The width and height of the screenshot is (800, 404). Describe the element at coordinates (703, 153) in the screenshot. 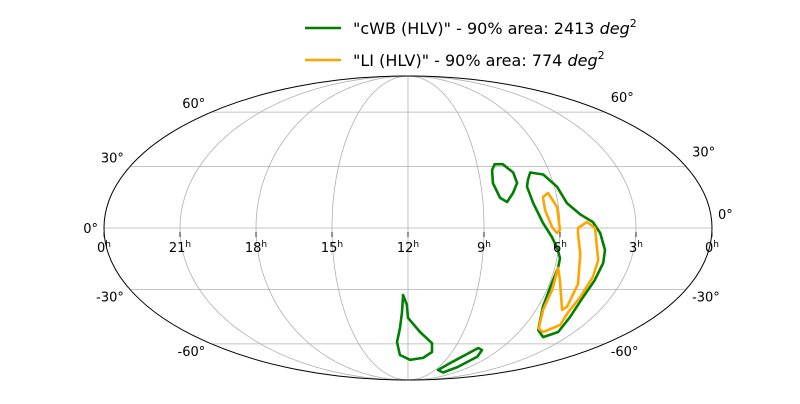

I see `dec-tick-label-right: 30°` at that location.